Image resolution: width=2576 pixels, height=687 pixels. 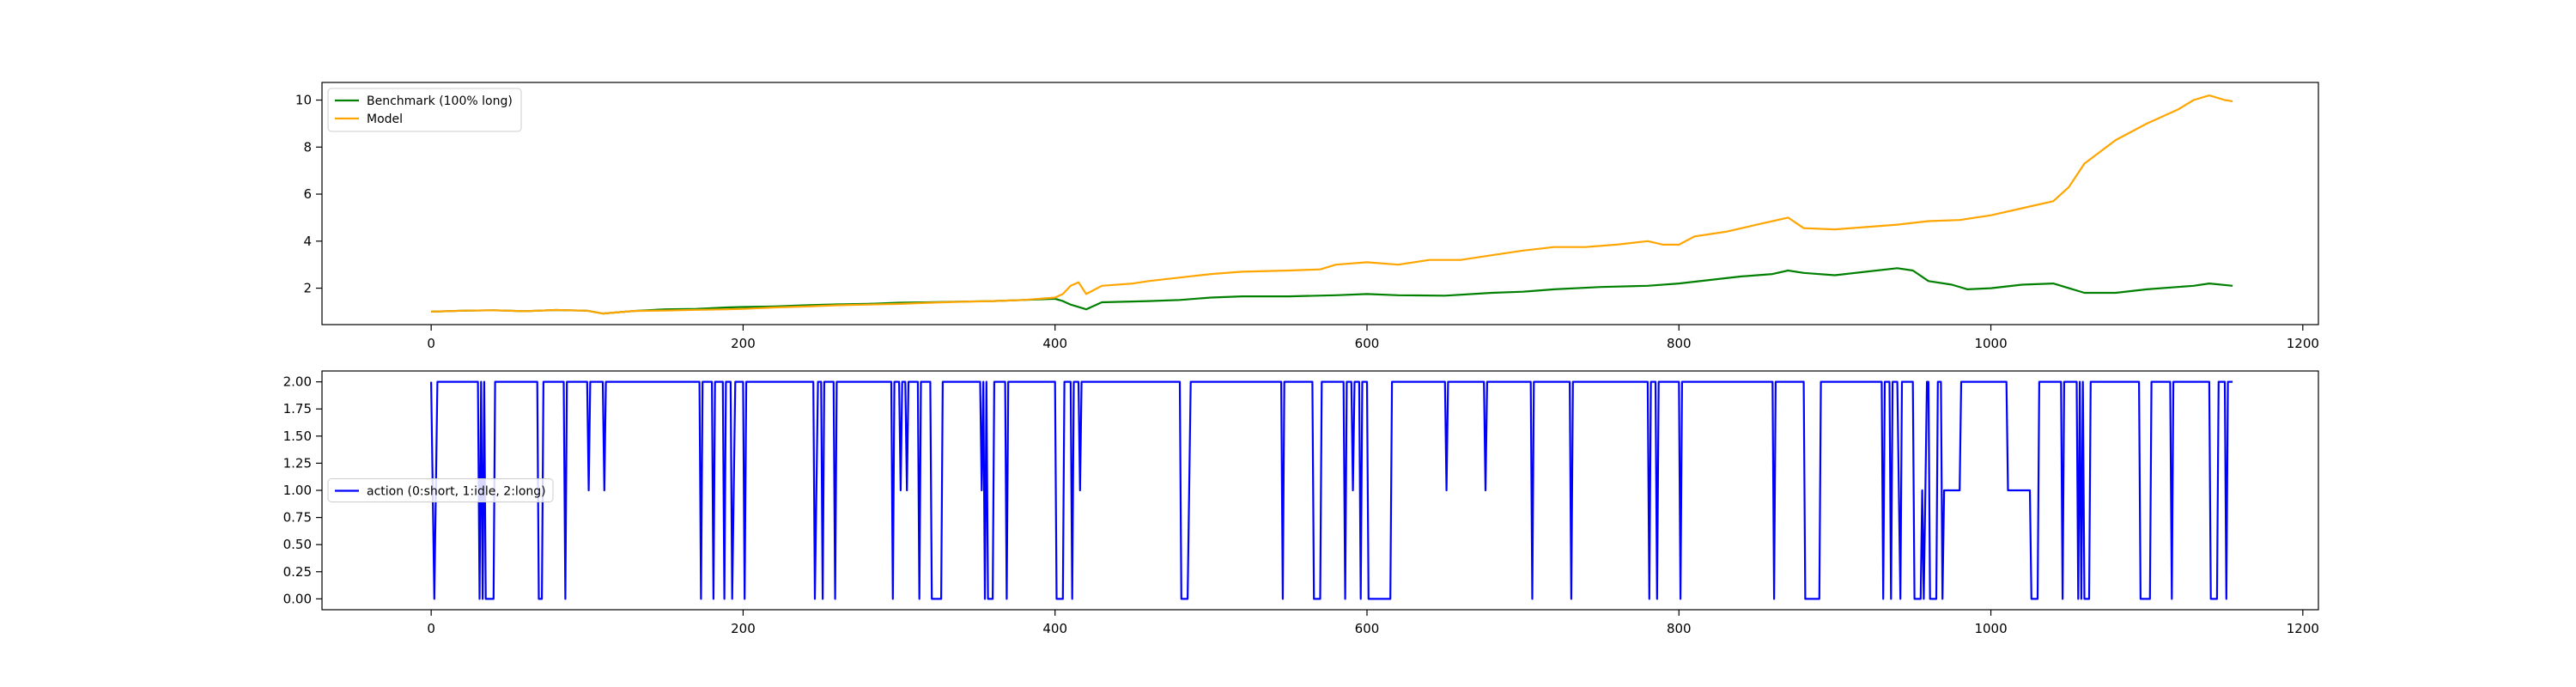 I want to click on y-tick-label: 0.00, so click(x=297, y=598).